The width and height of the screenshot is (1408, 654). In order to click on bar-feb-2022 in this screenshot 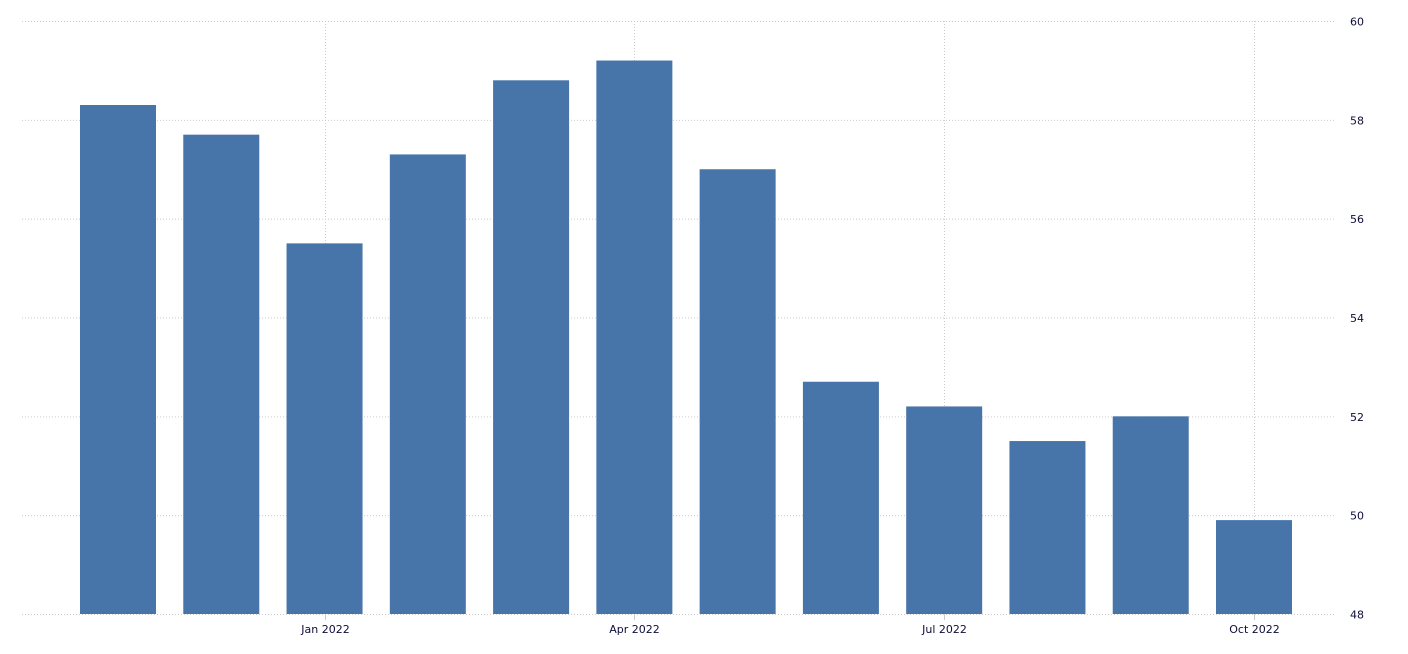, I will do `click(427, 384)`.